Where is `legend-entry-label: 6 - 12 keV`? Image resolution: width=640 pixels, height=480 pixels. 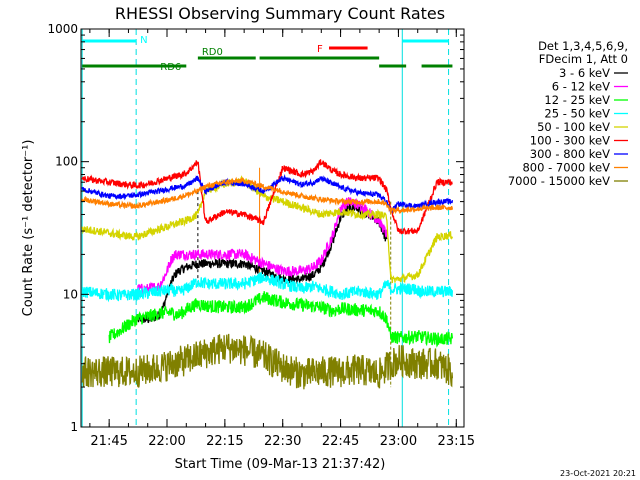 legend-entry-label: 6 - 12 keV is located at coordinates (581, 87).